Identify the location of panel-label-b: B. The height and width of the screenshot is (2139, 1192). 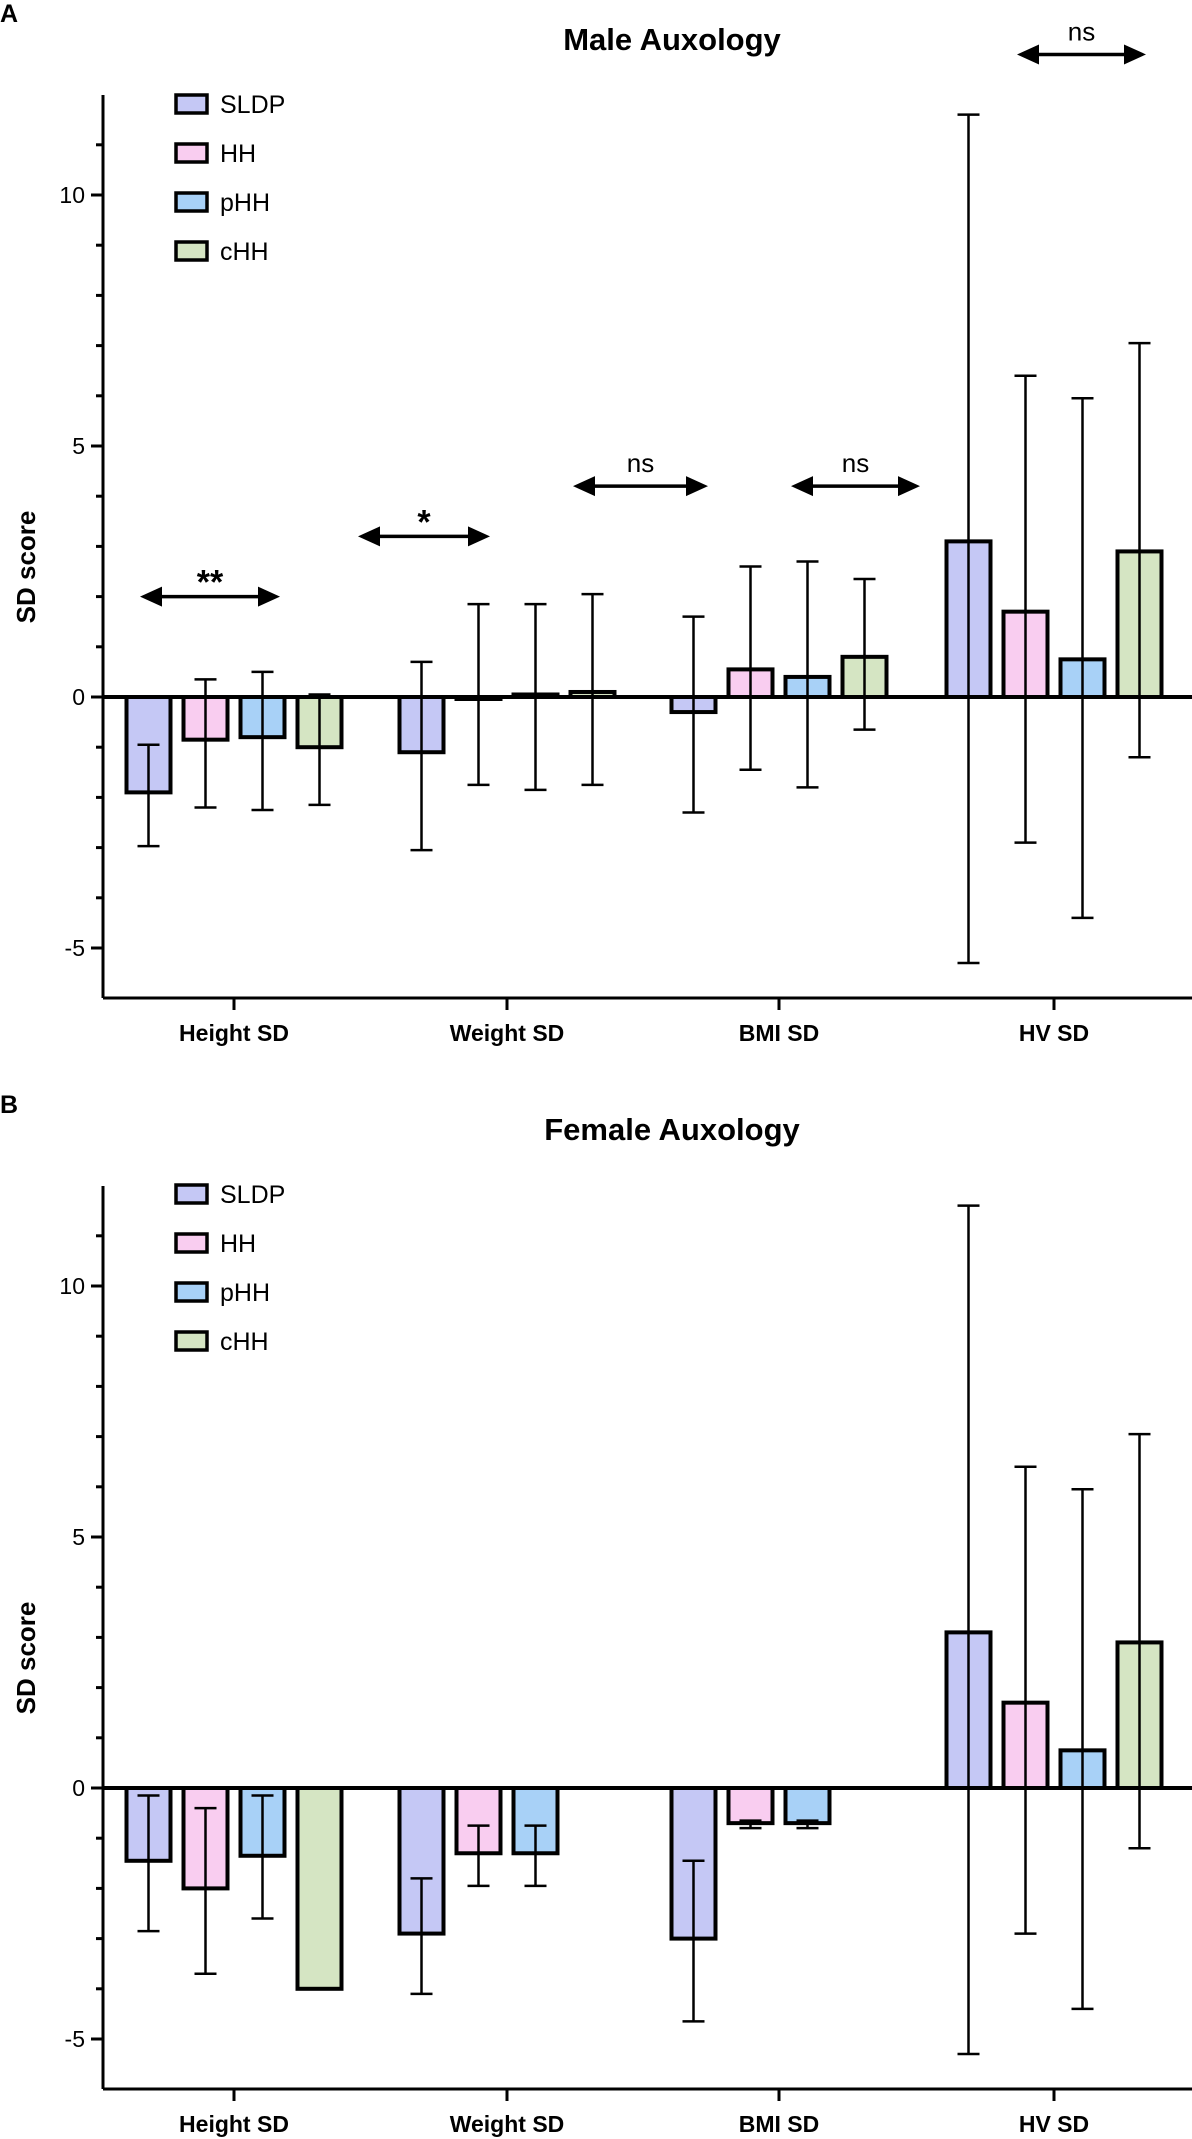
(9, 1105).